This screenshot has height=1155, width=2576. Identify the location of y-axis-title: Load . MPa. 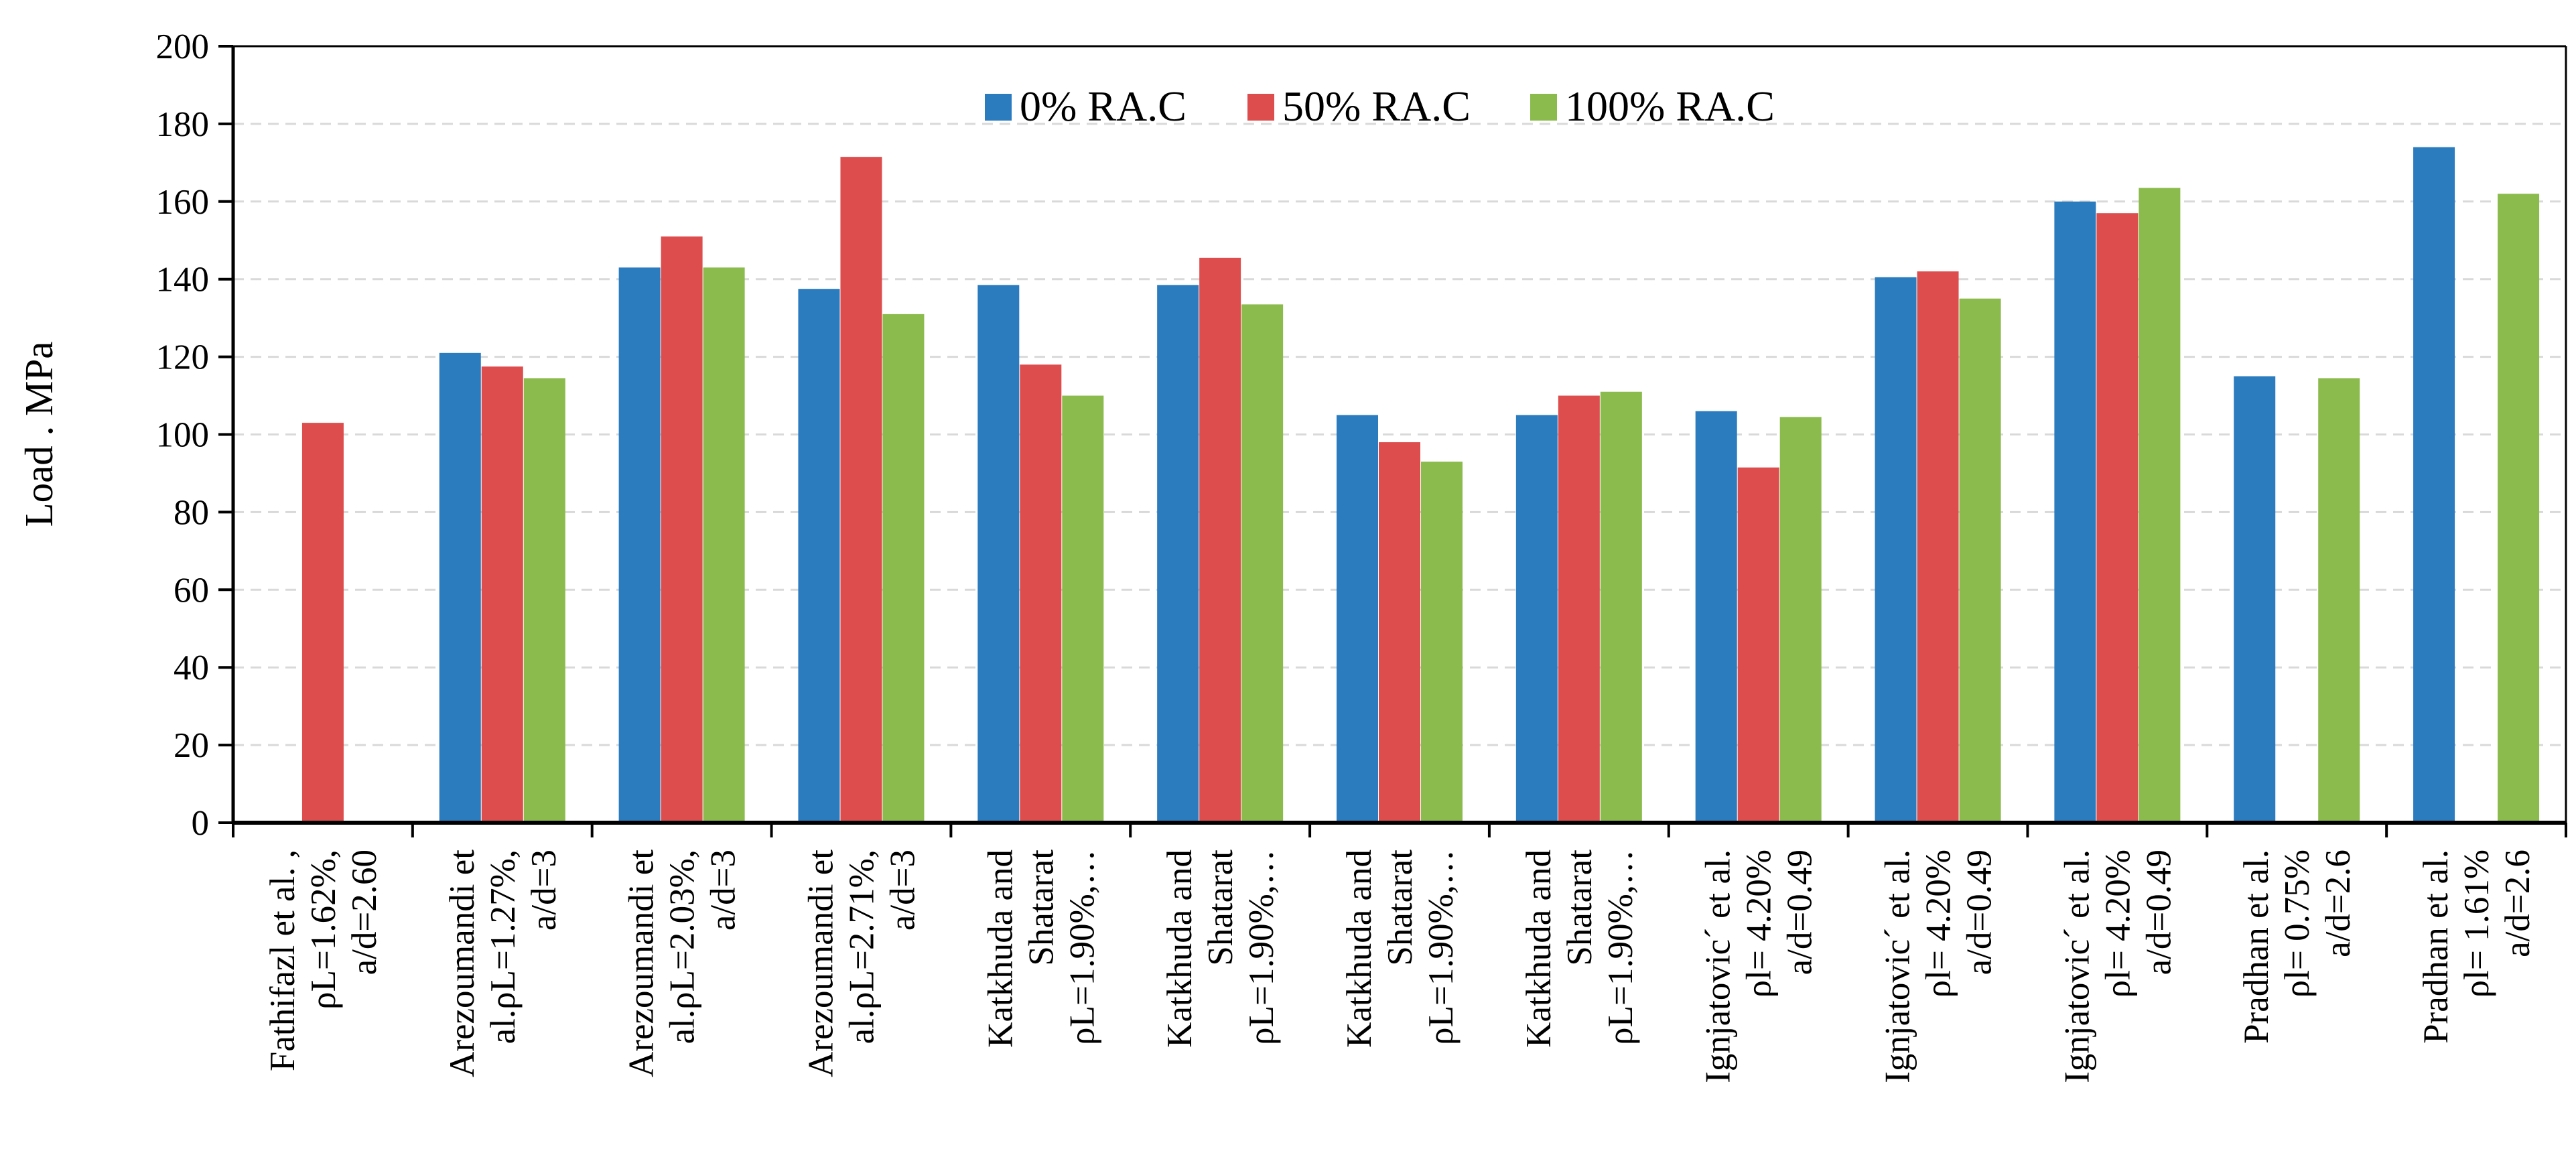
(39, 434).